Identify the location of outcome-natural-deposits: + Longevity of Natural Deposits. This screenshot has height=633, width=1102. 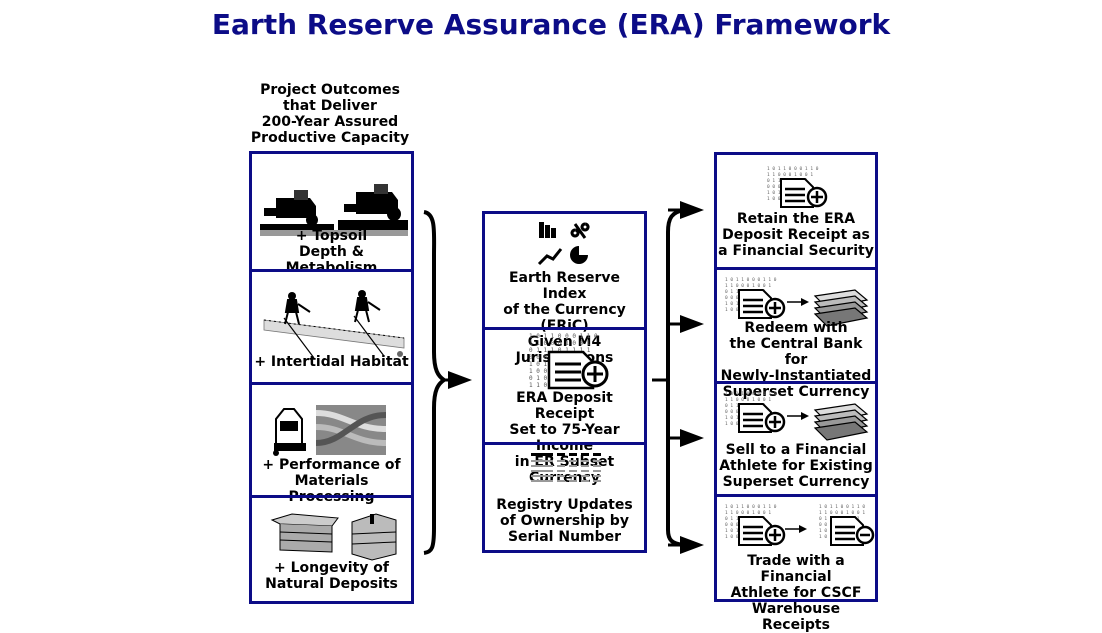
(331, 548).